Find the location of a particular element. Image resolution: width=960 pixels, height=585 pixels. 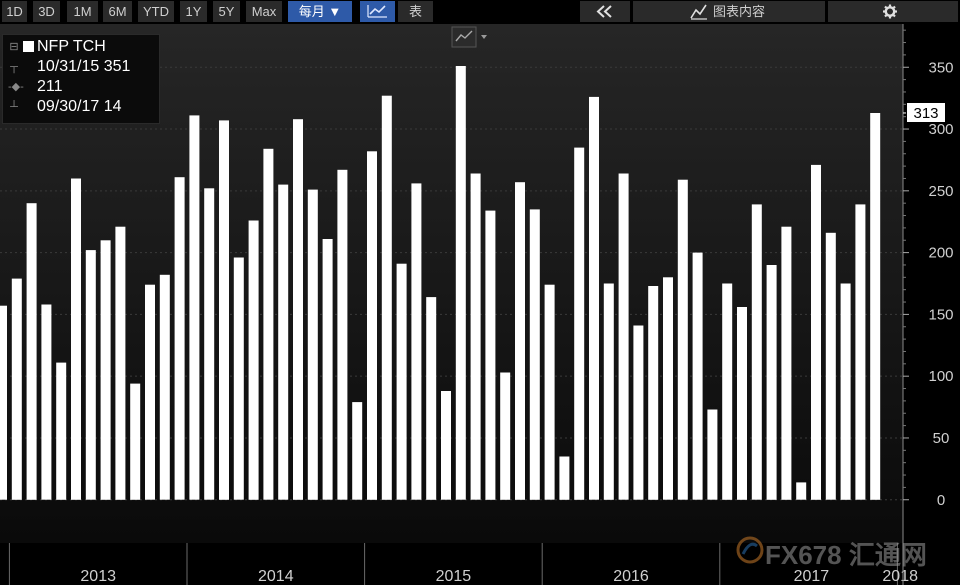

legend-series-row: ⊟ NFP TCH is located at coordinates (81, 47).